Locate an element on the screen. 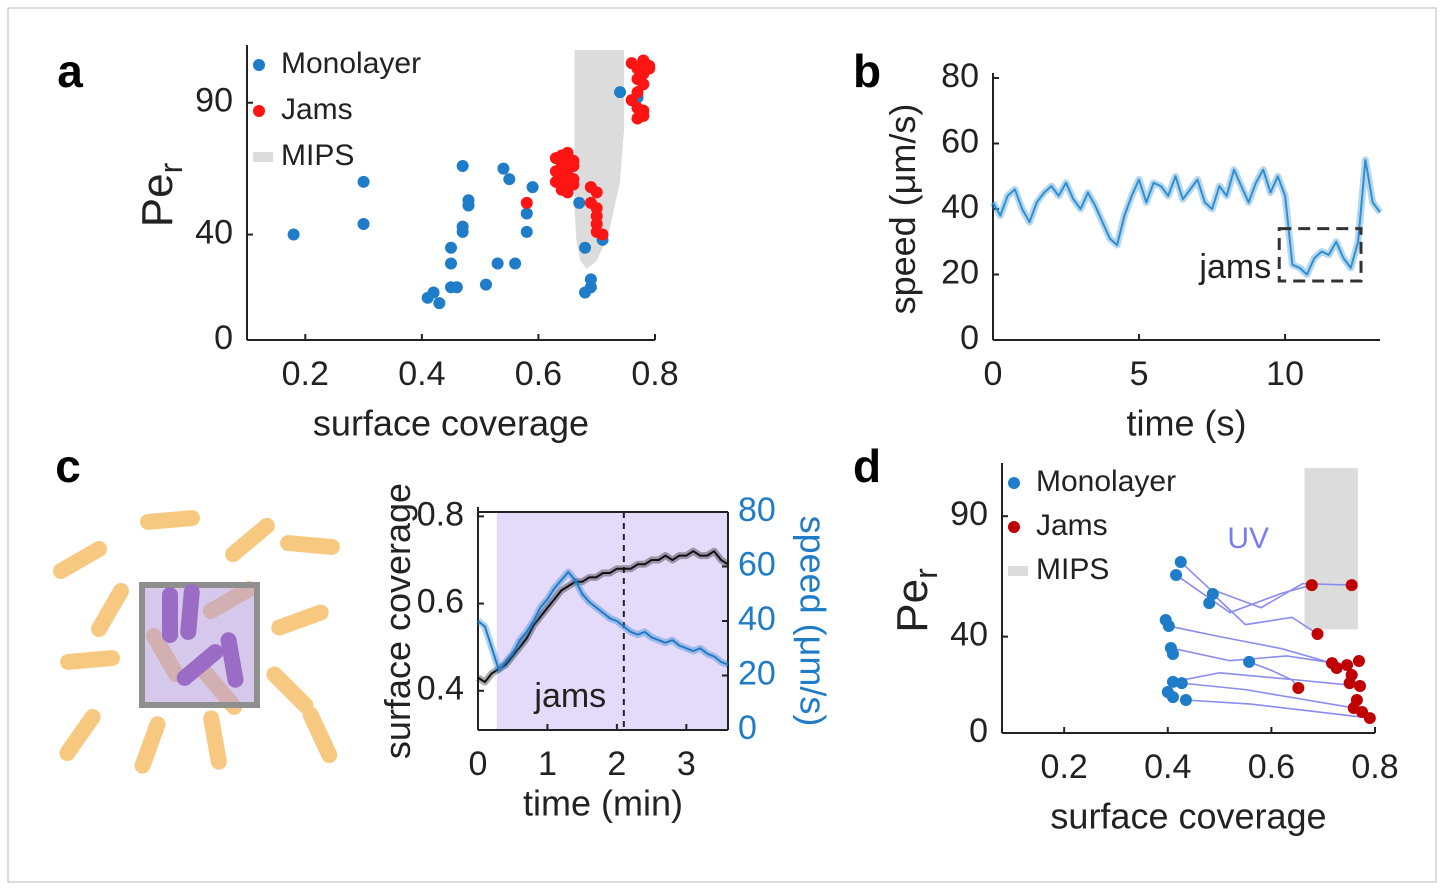  span-label: jams is located at coordinates (569, 696).